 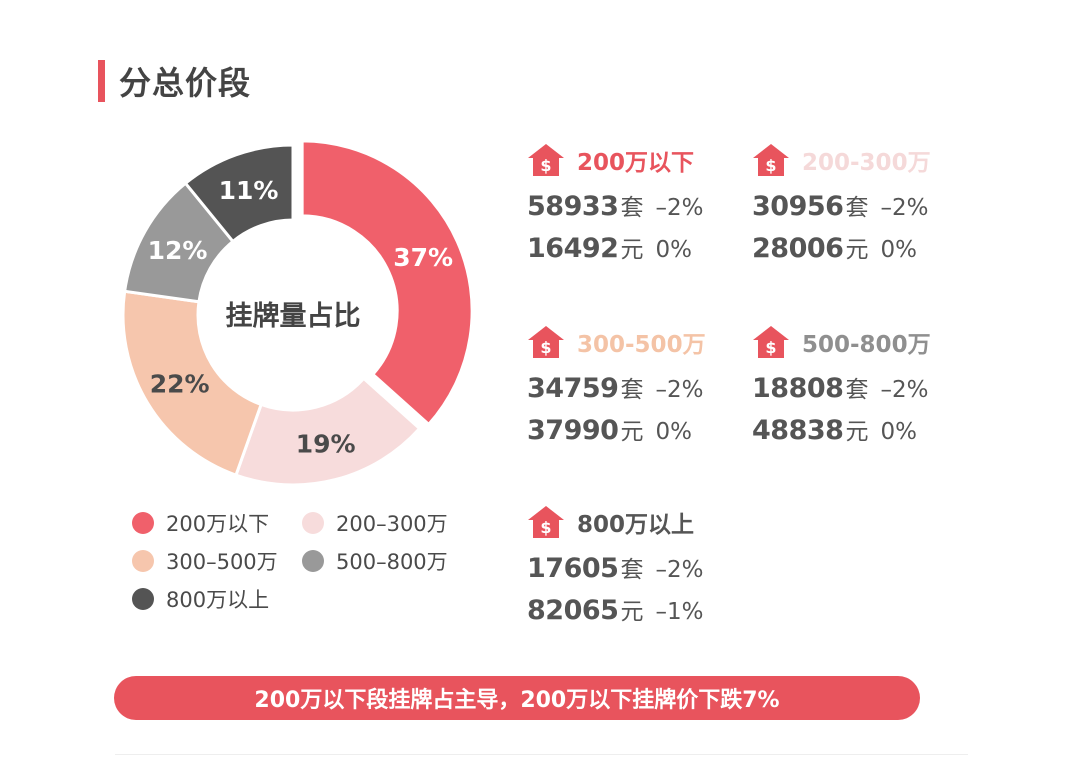 What do you see at coordinates (326, 443) in the screenshot?
I see `donut-value-label-200-300: 19%` at bounding box center [326, 443].